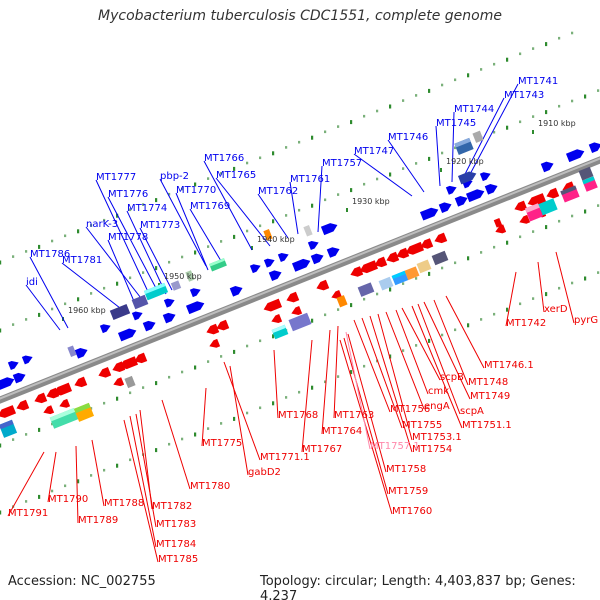  Describe the element at coordinates (371, 201) in the screenshot. I see `tick-label: 1930 kbp` at that location.